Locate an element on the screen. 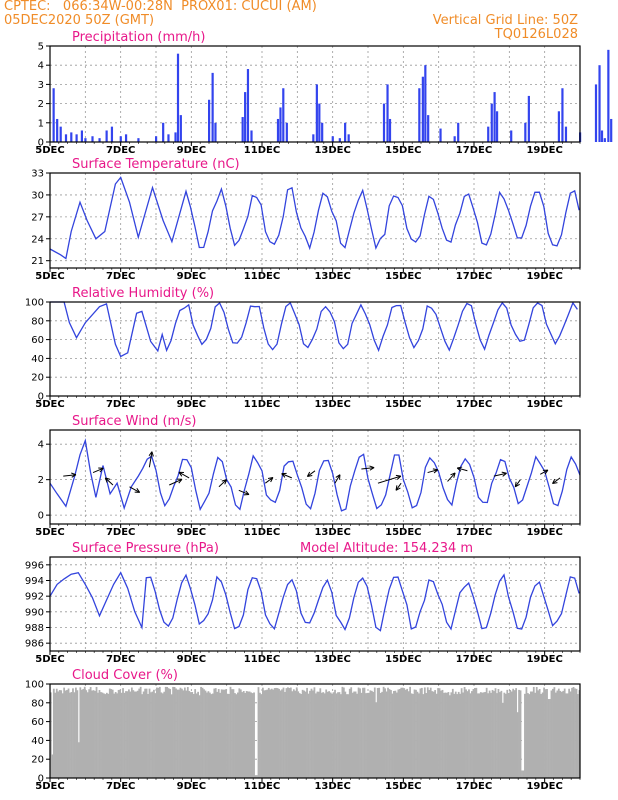 Image resolution: width=618 pixels, height=800 pixels. x-tick-label: 7DEC is located at coordinates (120, 150).